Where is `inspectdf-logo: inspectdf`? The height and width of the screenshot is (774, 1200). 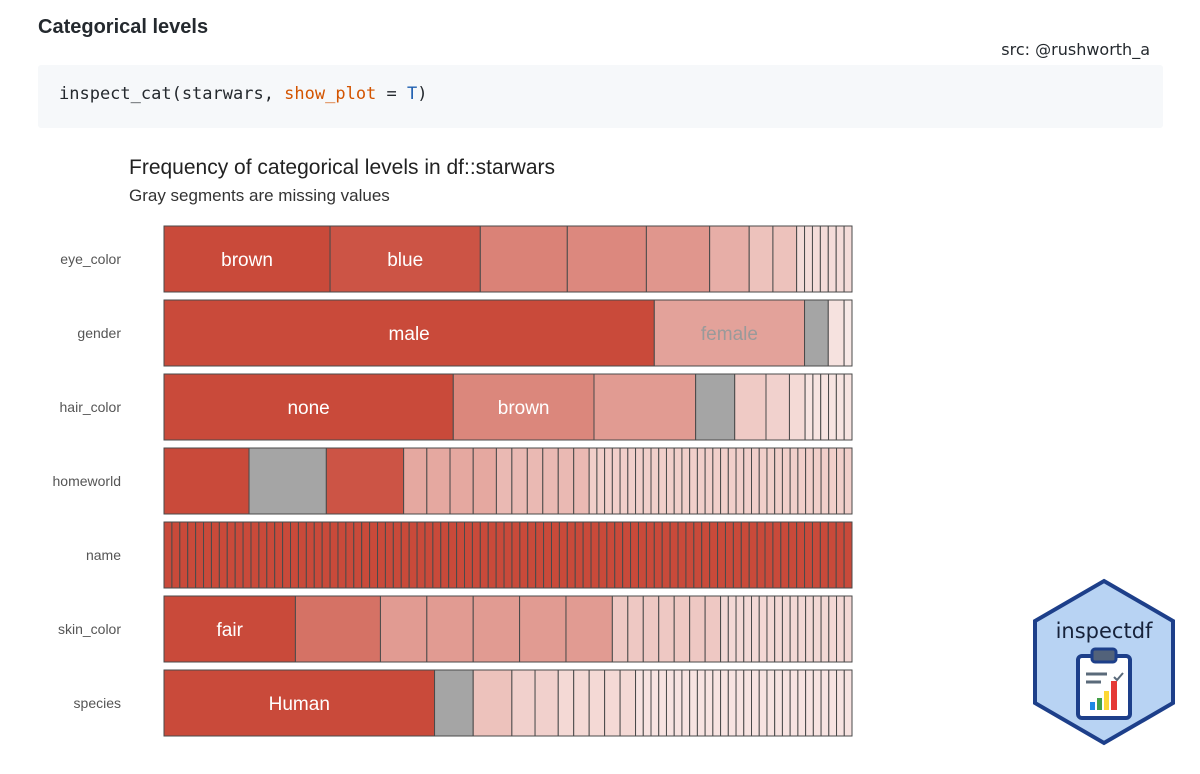 inspectdf-logo: inspectdf is located at coordinates (1104, 662).